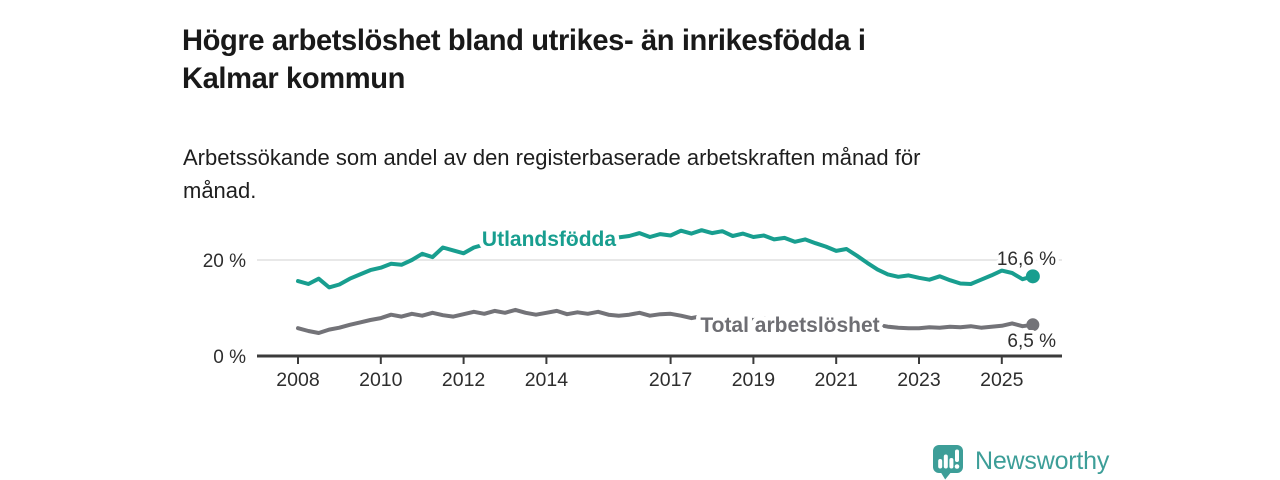 The image size is (1280, 480). I want to click on y-axis-tick-label: 20 %, so click(224, 261).